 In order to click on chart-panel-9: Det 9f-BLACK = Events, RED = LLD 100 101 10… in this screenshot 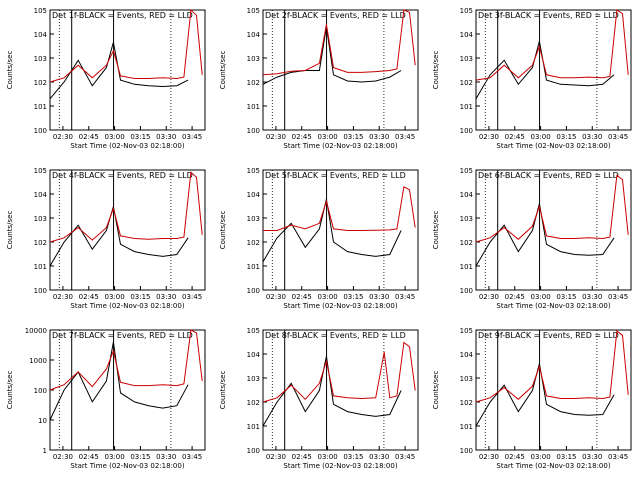, I will do `click(532, 398)`.